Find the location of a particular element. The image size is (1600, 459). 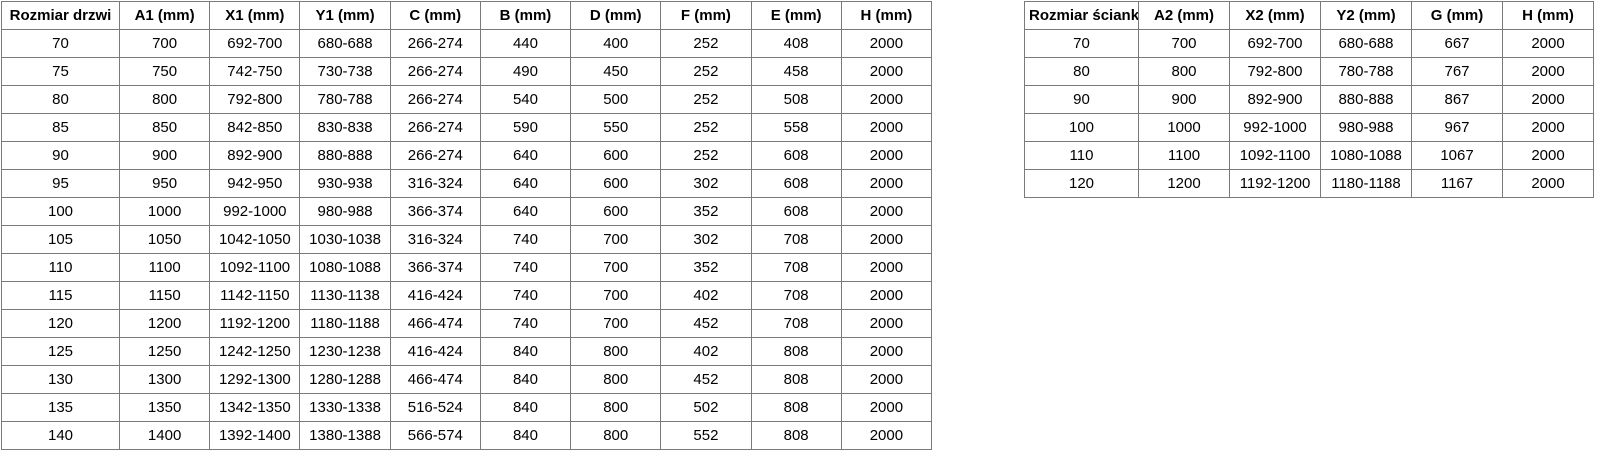

column-header: C (mm) is located at coordinates (435, 15).